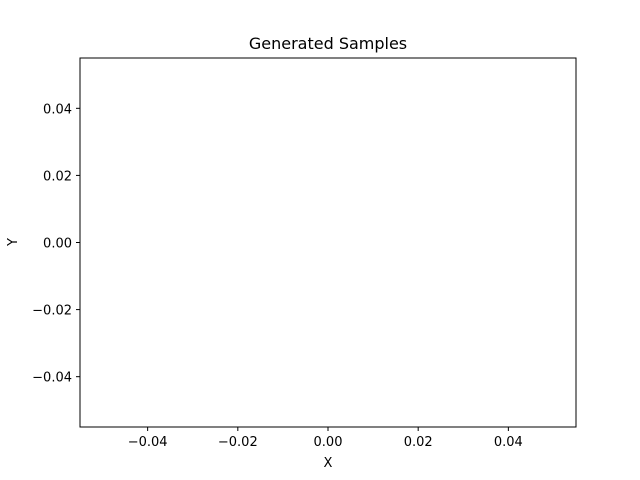 Image resolution: width=640 pixels, height=480 pixels. Describe the element at coordinates (57, 109) in the screenshot. I see `y-tick-label: 0.04` at that location.